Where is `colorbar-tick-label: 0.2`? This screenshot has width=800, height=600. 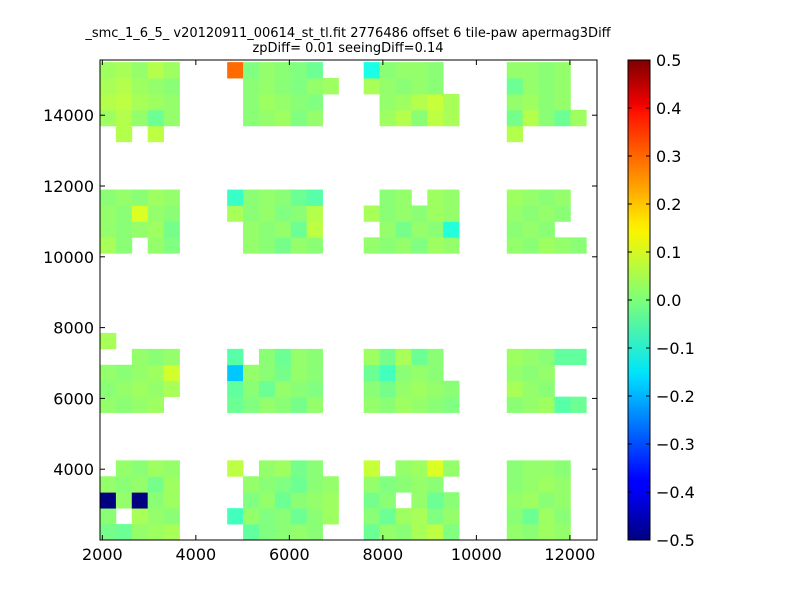 colorbar-tick-label: 0.2 is located at coordinates (668, 204).